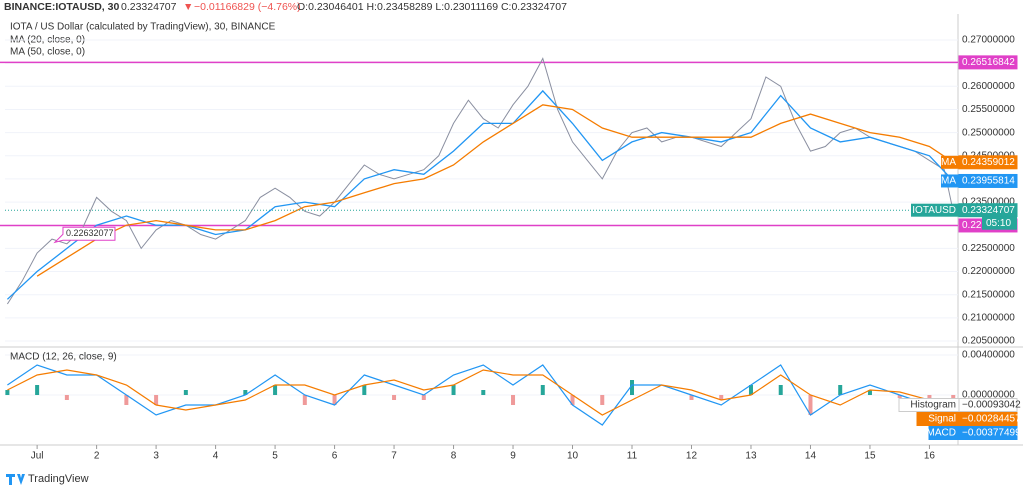 The width and height of the screenshot is (1023, 497). I want to click on badge-value: −0.00093042, so click(991, 405).